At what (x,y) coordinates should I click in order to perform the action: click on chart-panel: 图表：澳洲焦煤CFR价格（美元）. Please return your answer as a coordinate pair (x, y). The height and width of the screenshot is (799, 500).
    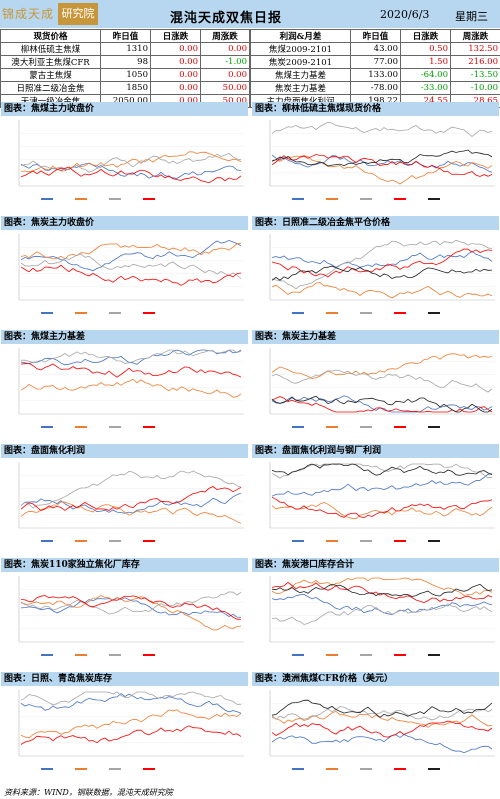
    Looking at the image, I should click on (375, 725).